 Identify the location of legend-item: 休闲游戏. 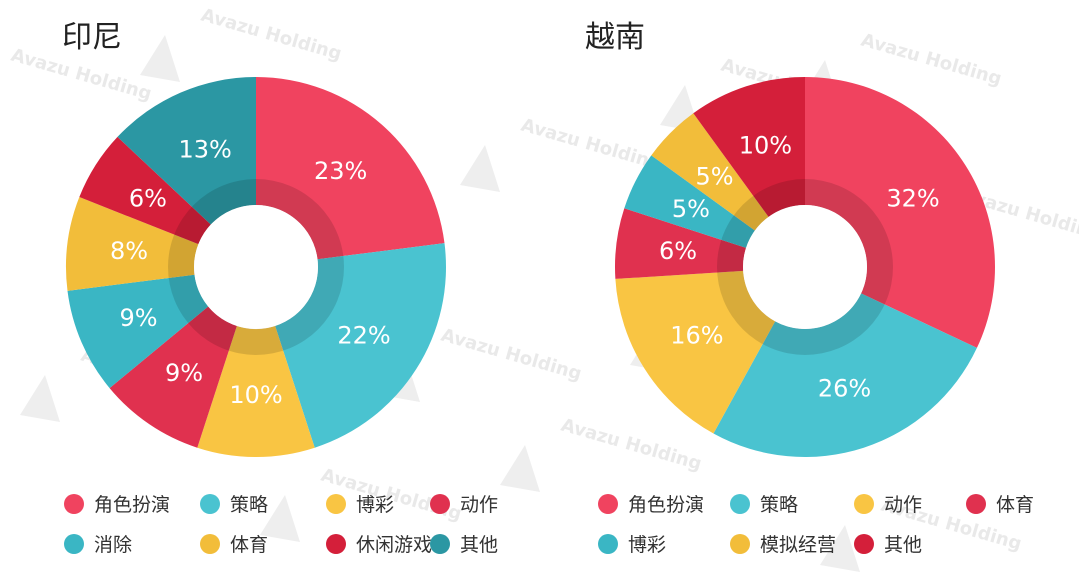
(379, 545).